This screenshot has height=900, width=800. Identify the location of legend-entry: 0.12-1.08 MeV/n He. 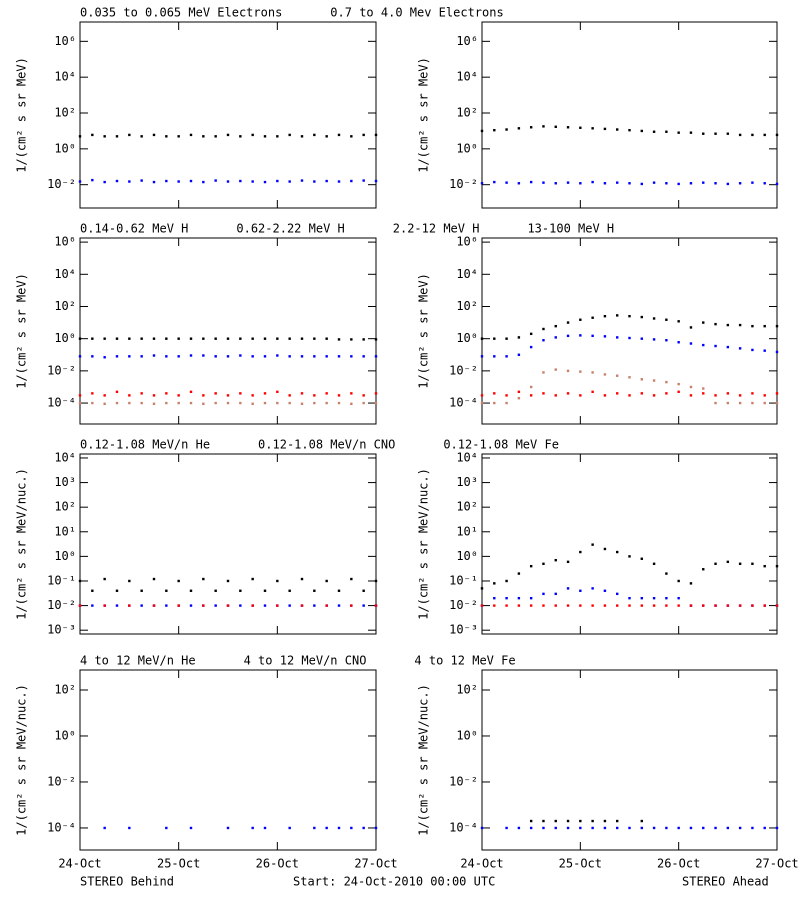
(145, 445).